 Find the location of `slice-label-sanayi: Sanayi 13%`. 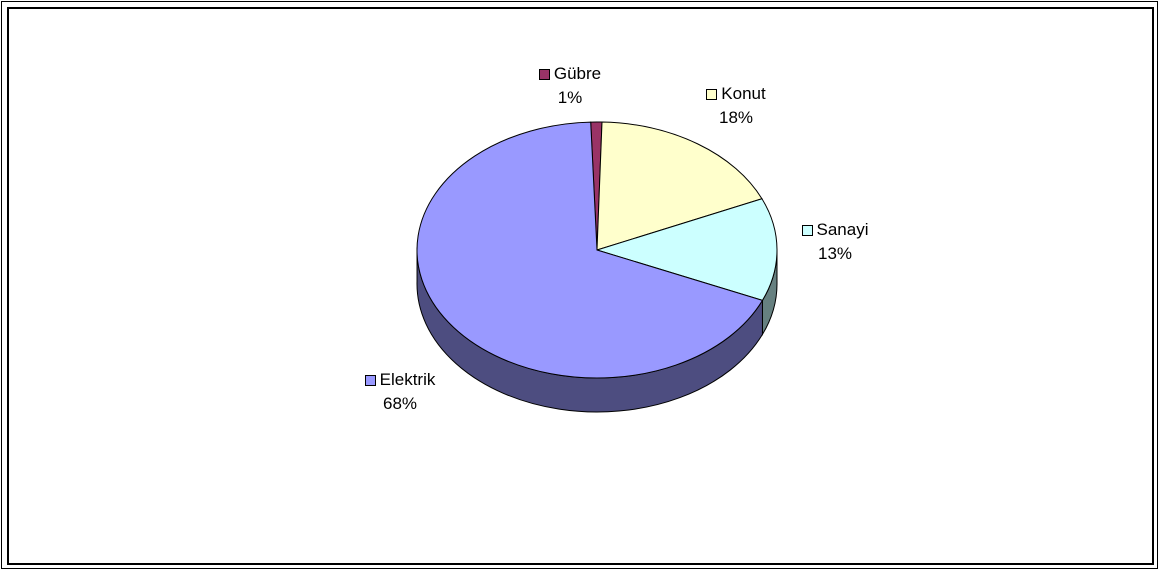

slice-label-sanayi: Sanayi 13% is located at coordinates (835, 242).